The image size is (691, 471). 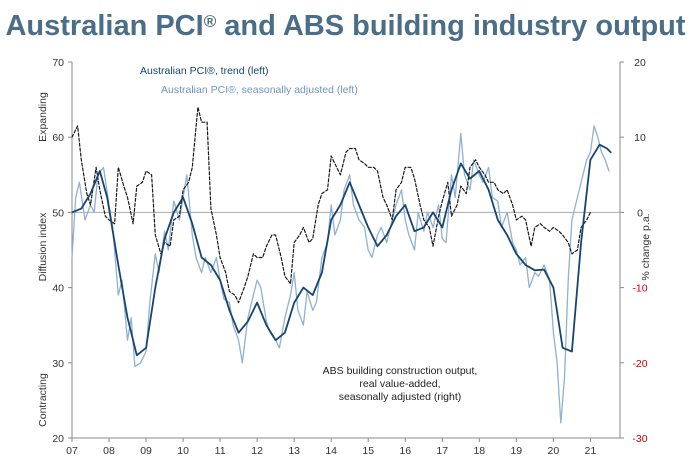 What do you see at coordinates (442, 451) in the screenshot?
I see `x-tick-label: 17` at bounding box center [442, 451].